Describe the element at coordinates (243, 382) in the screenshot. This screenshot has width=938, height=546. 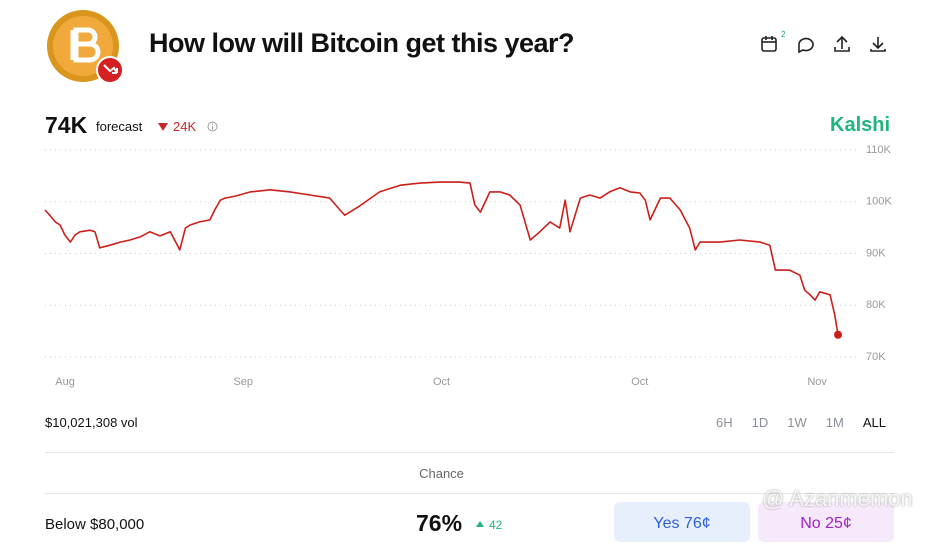
I see `x-tick-label: Sep` at that location.